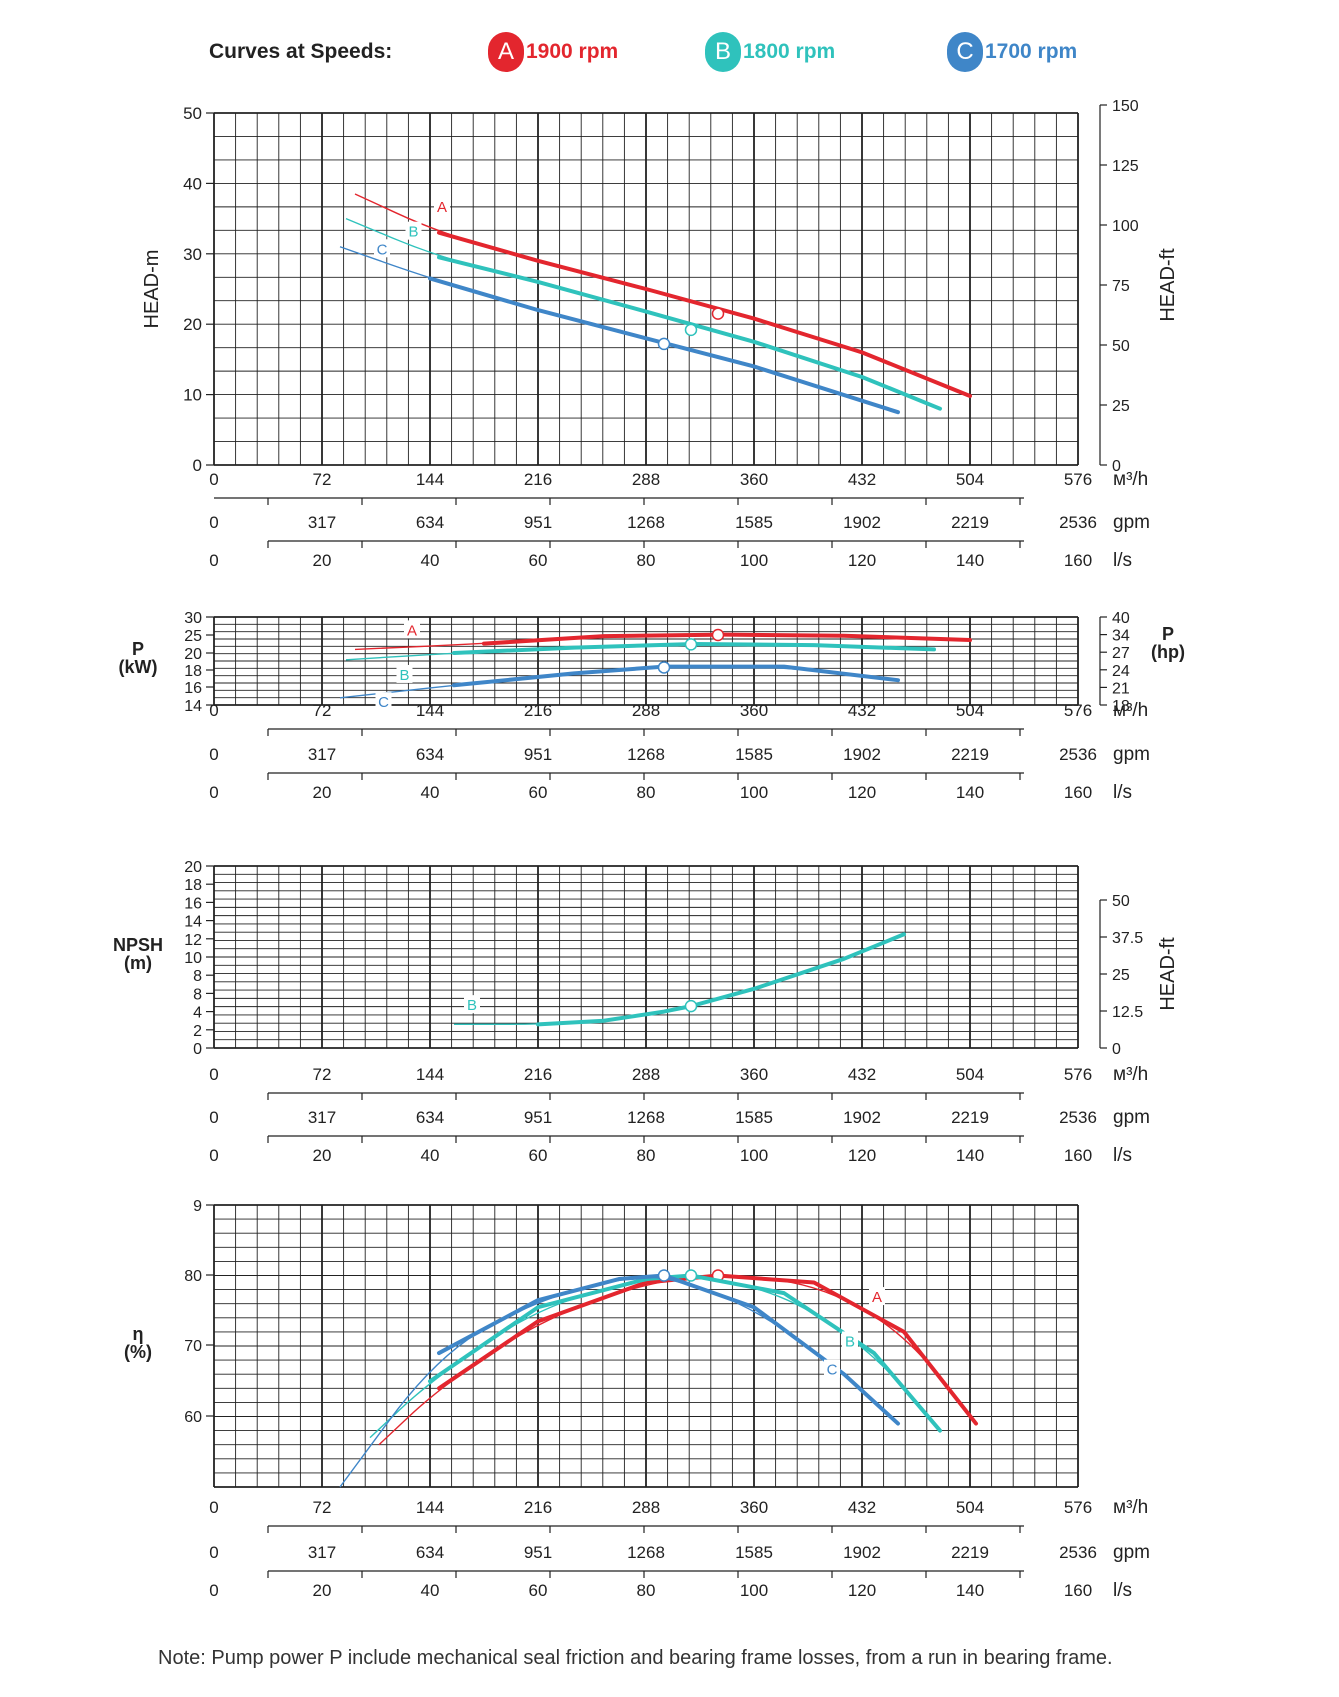 The width and height of the screenshot is (1339, 1697). I want to click on npsh-flow_gpm-unit: gpm, so click(1131, 1117).